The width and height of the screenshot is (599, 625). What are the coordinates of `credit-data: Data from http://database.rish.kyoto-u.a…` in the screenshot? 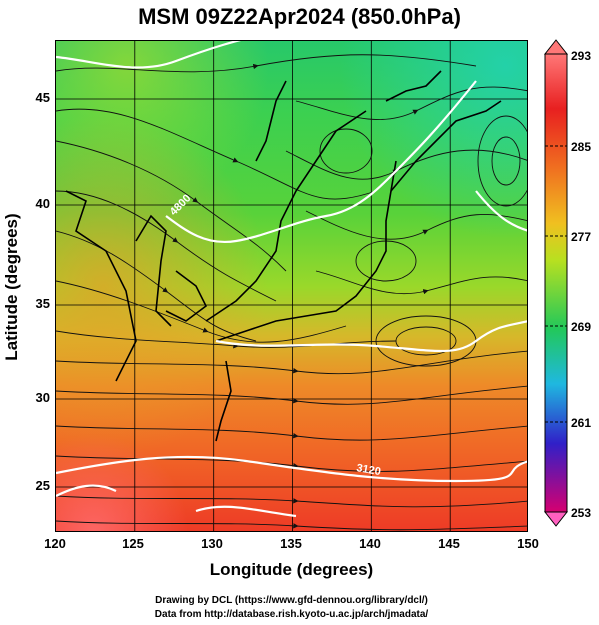 It's located at (291, 614).